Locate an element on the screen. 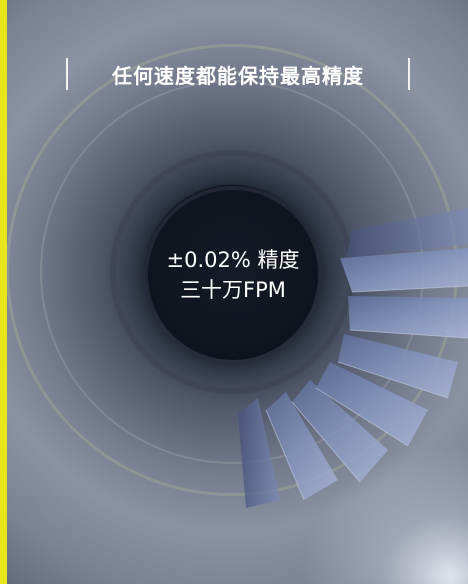 The height and width of the screenshot is (584, 468). accuracy-spec: ±0.02% 精度 is located at coordinates (233, 260).